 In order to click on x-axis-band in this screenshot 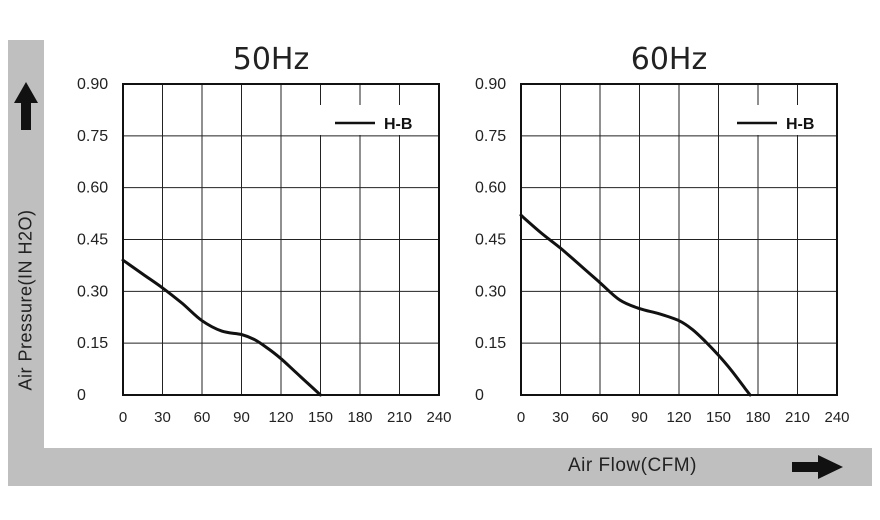, I will do `click(440, 467)`.